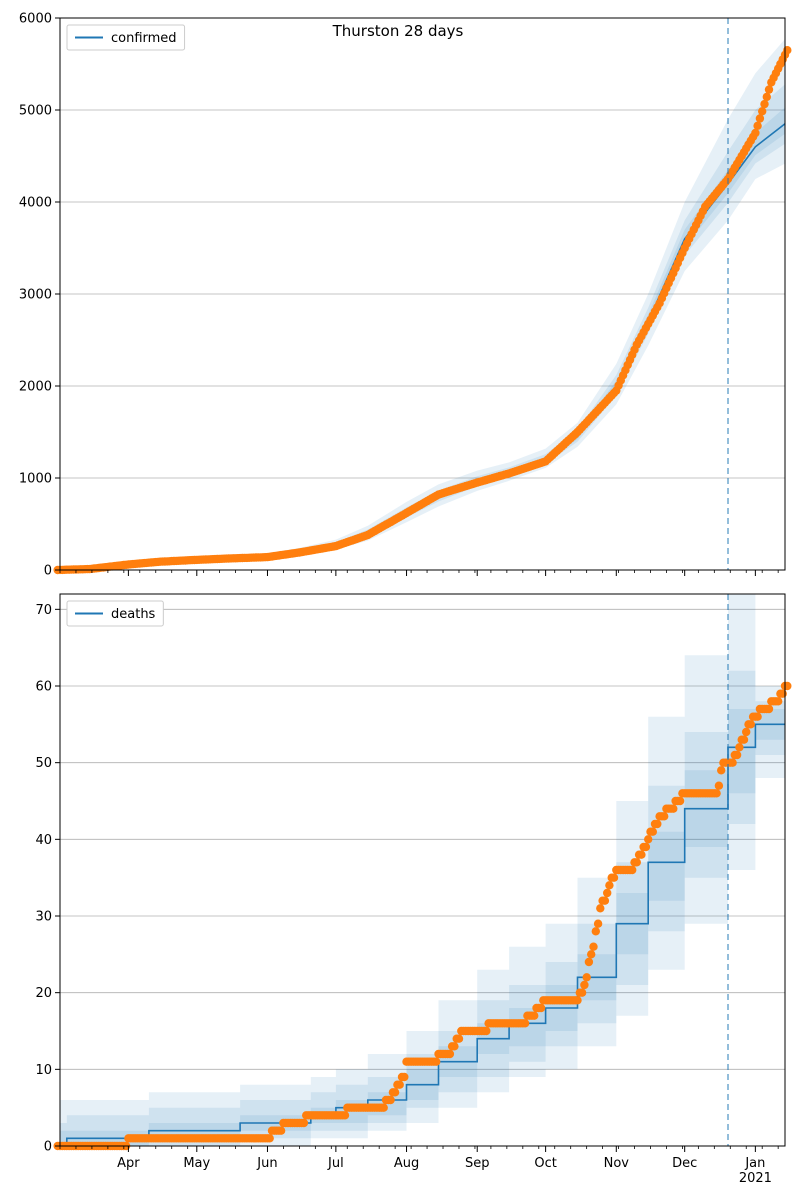  I want to click on deaths-x-tick-label: Apr, so click(128, 1163).